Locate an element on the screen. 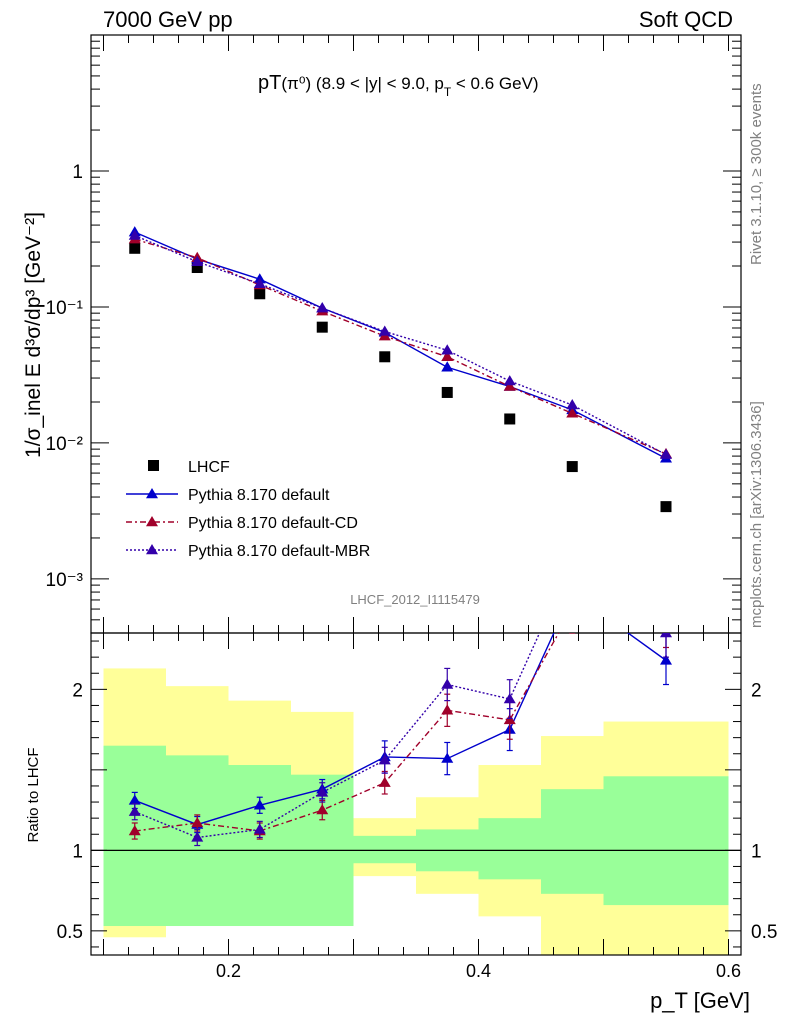  plot-title-sub: T is located at coordinates (448, 92).